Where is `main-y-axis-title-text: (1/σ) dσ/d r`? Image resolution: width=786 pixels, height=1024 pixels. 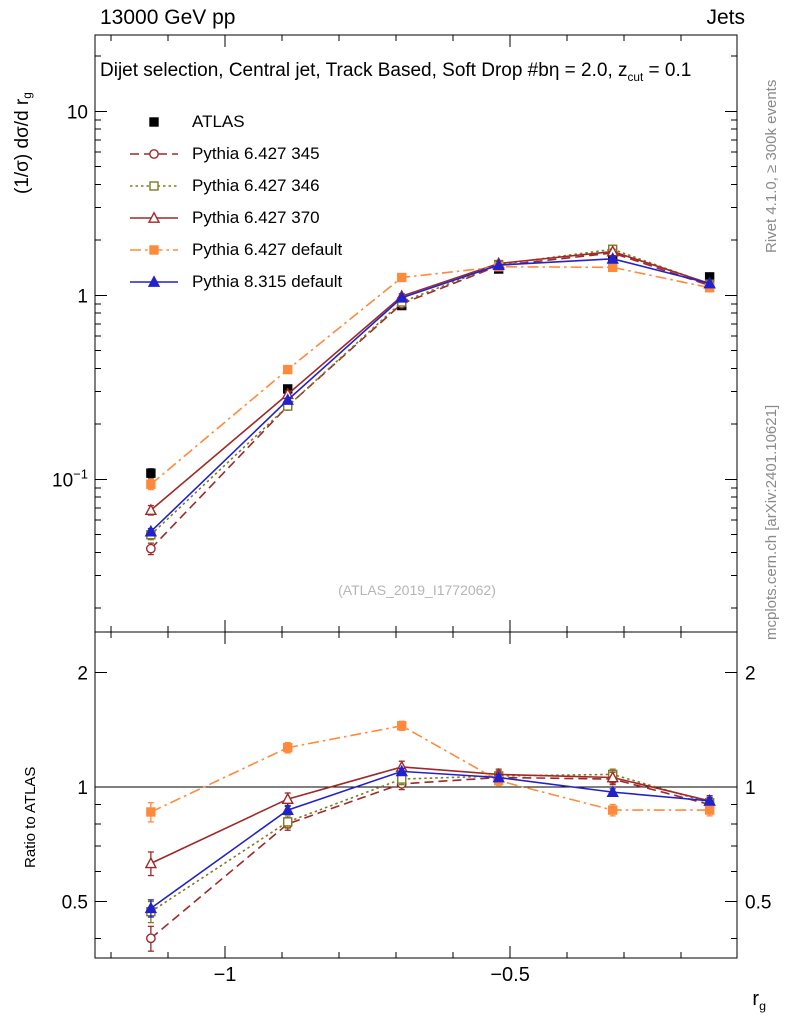 main-y-axis-title-text: (1/σ) dσ/d r is located at coordinates (22, 146).